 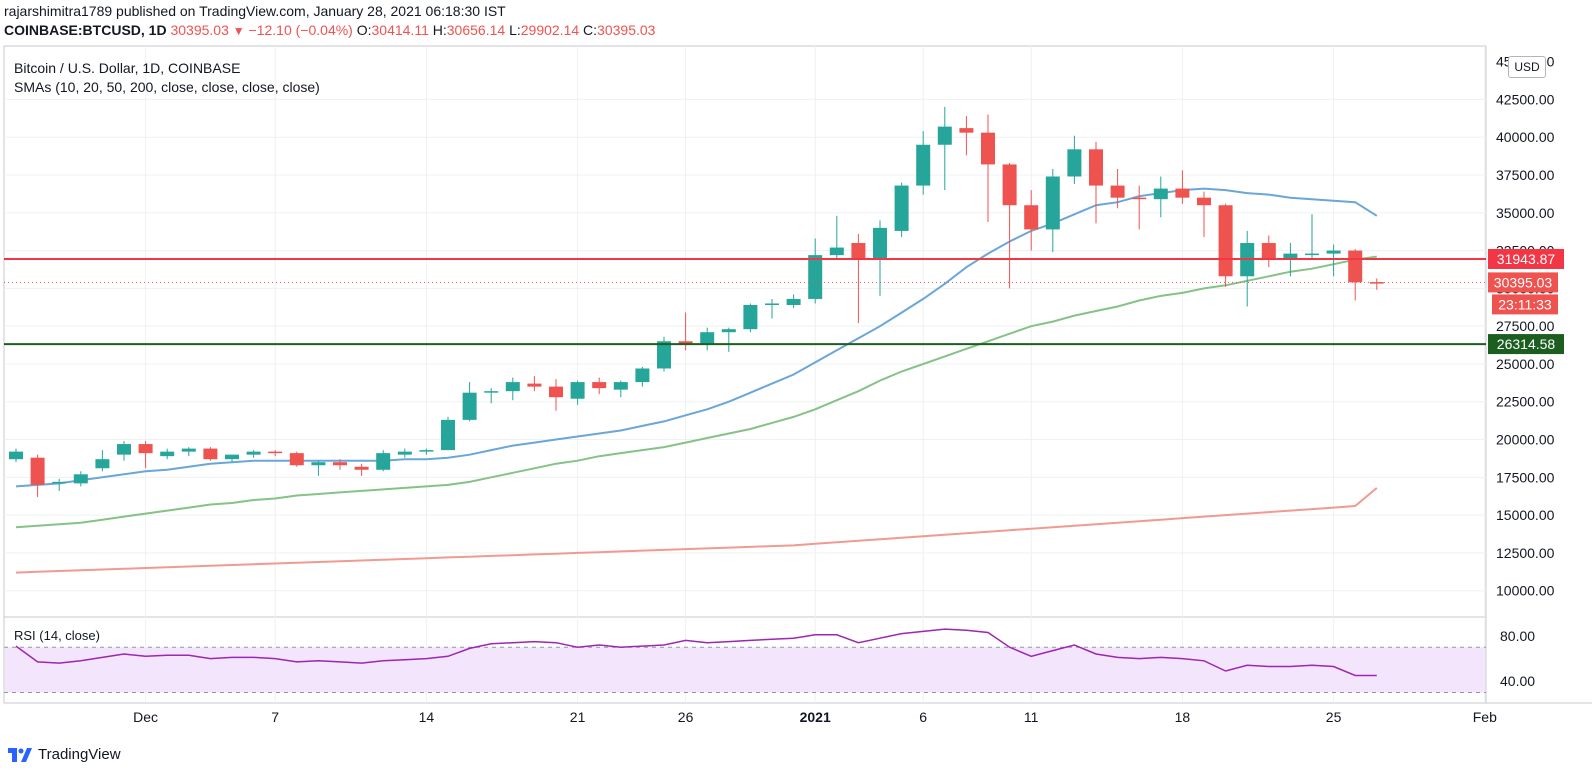 What do you see at coordinates (275, 717) in the screenshot?
I see `x-tick-label: 7` at bounding box center [275, 717].